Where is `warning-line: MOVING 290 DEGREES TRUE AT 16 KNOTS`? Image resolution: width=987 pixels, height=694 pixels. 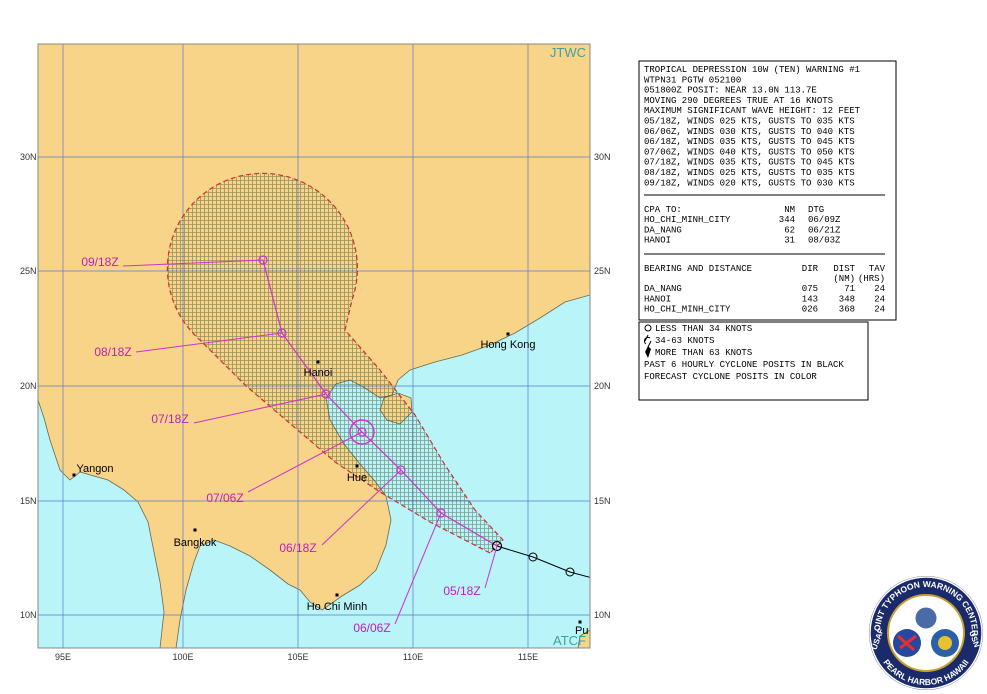 warning-line: MOVING 290 DEGREES TRUE AT 16 KNOTS is located at coordinates (738, 101).